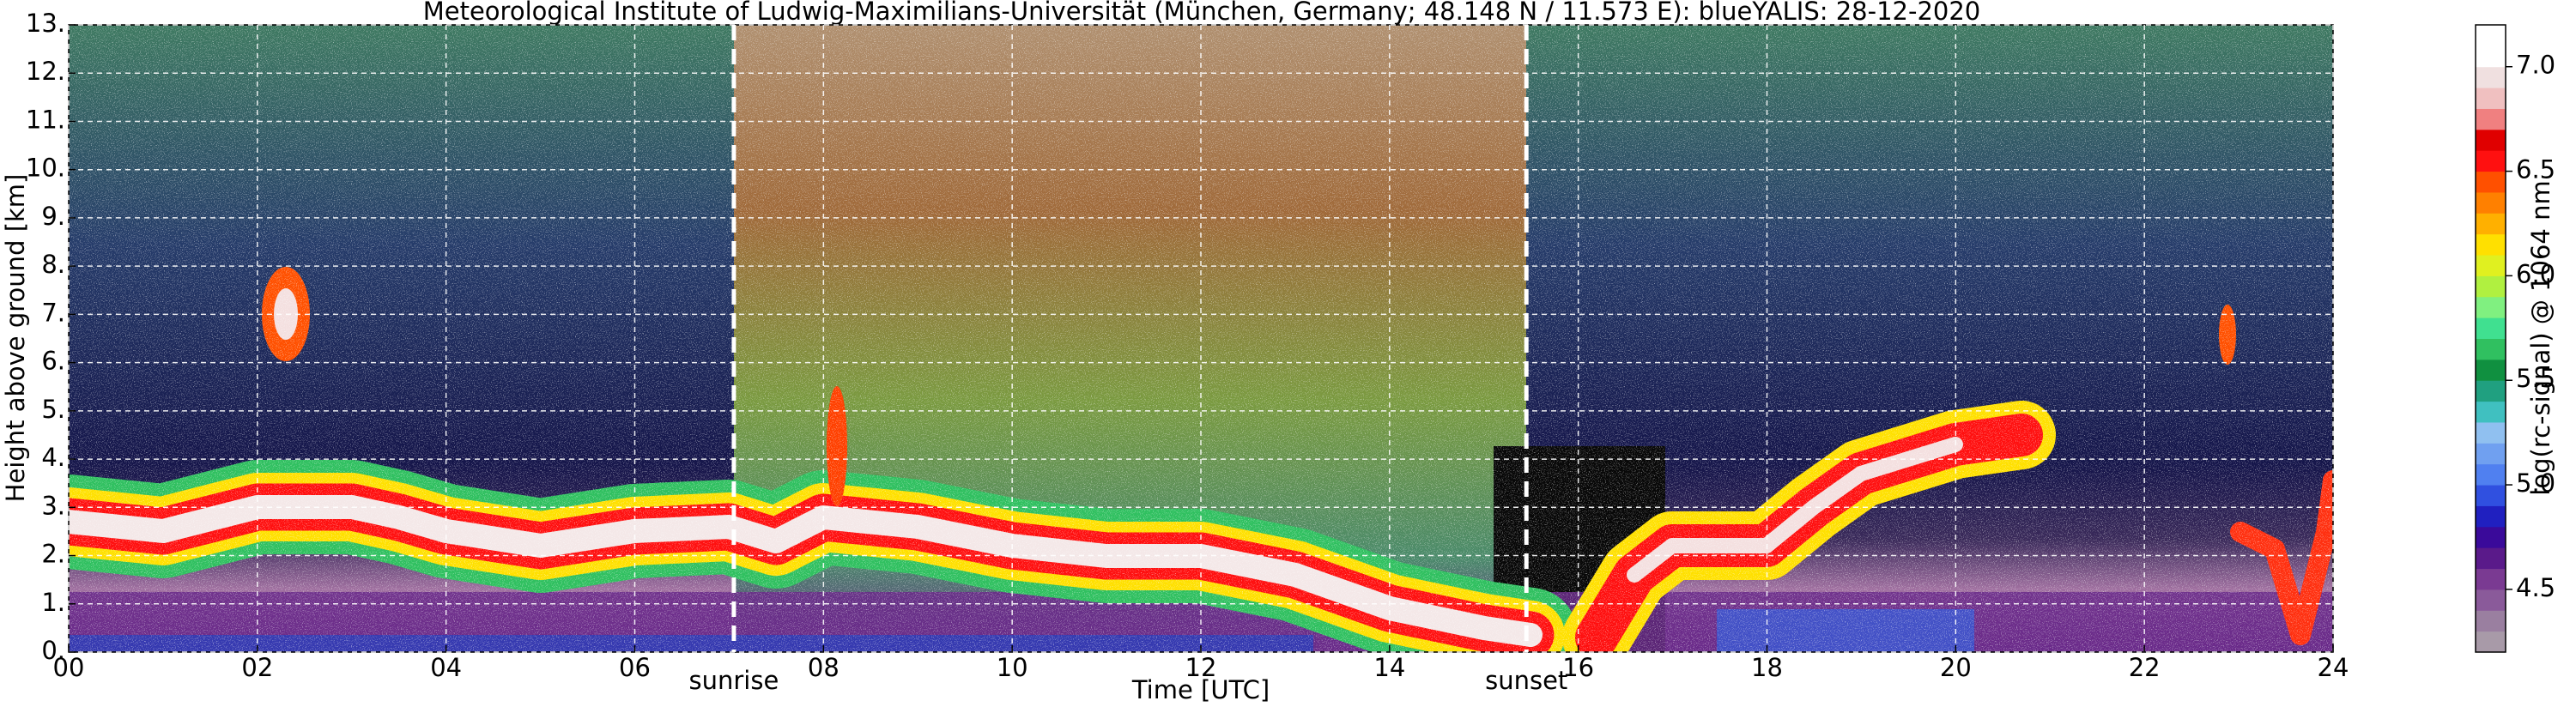 The height and width of the screenshot is (707, 2576). What do you see at coordinates (15, 338) in the screenshot?
I see `y-axis-label: Height above ground [km]` at bounding box center [15, 338].